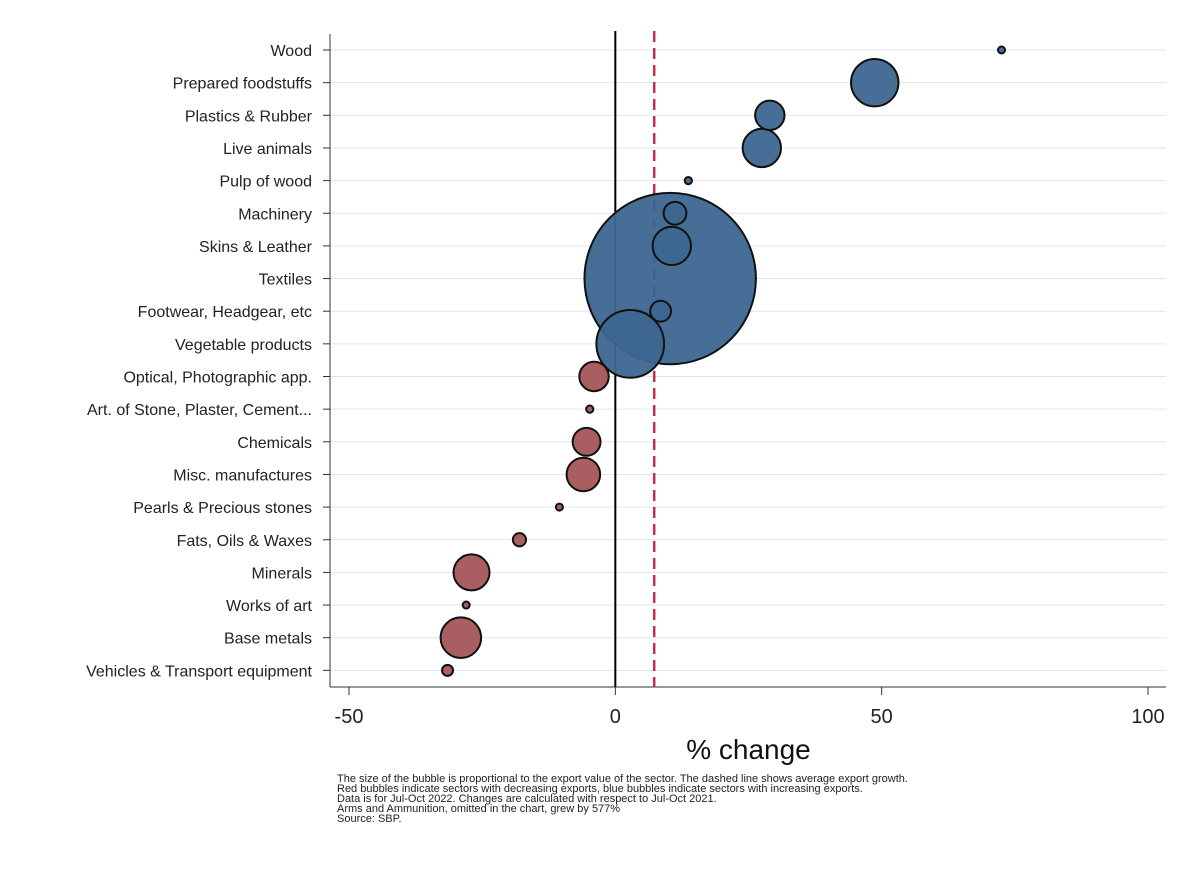  Describe the element at coordinates (268, 639) in the screenshot. I see `category-label: Base metals` at that location.